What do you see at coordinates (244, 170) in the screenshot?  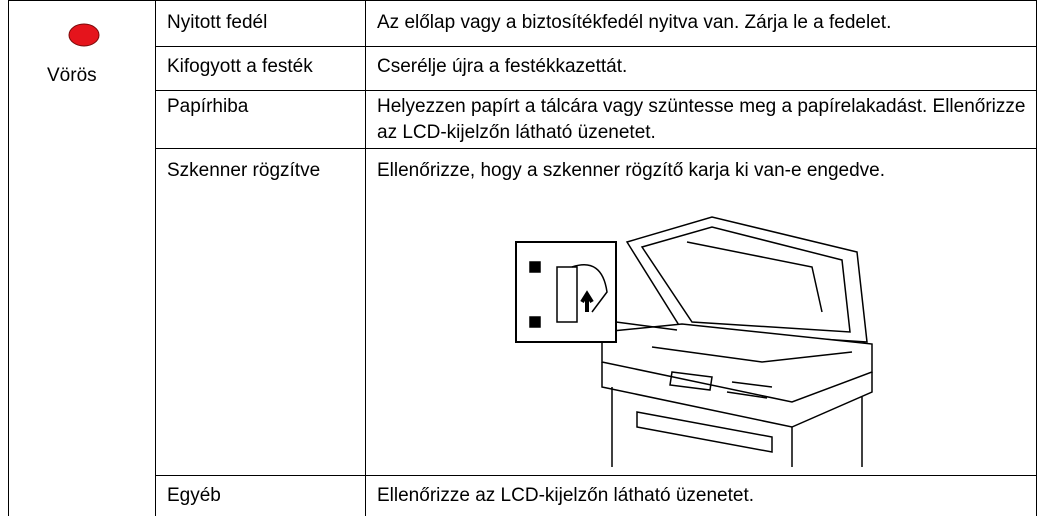 I see `cell: Szkenner rögzítve` at bounding box center [244, 170].